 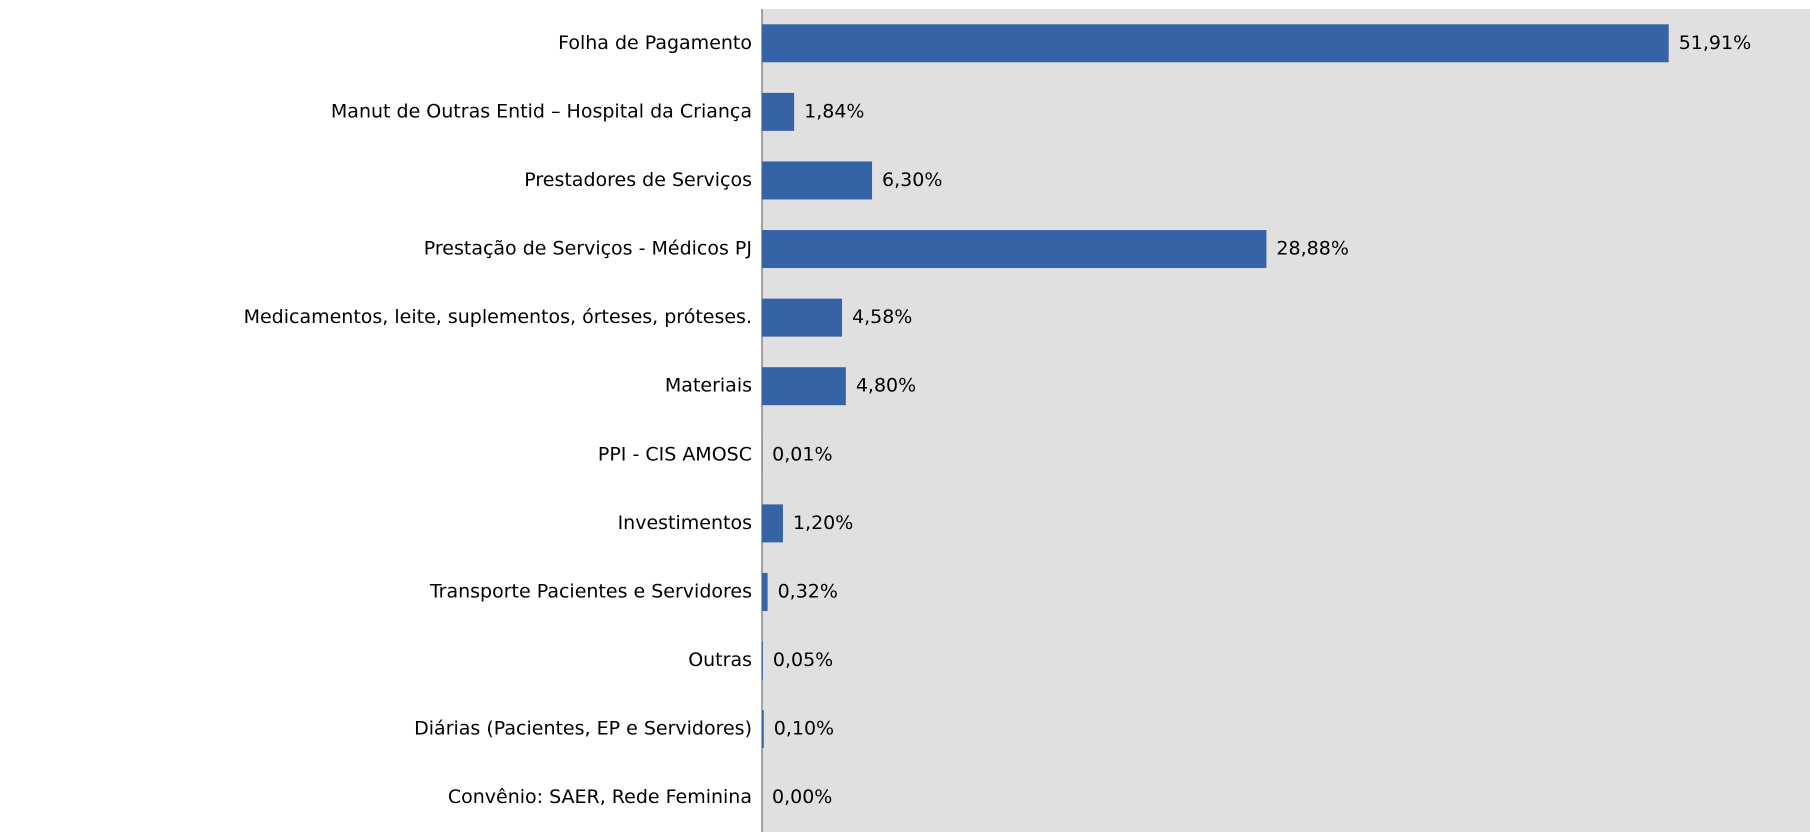 What do you see at coordinates (886, 386) in the screenshot?
I see `data-label: 4,80%` at bounding box center [886, 386].